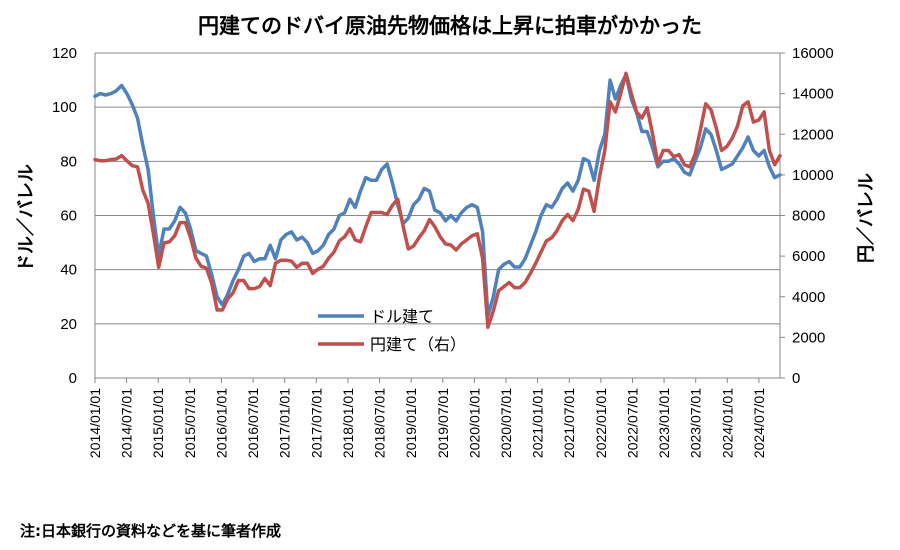  I want to click on y-axis-right-label: 円／バレル, so click(866, 218).